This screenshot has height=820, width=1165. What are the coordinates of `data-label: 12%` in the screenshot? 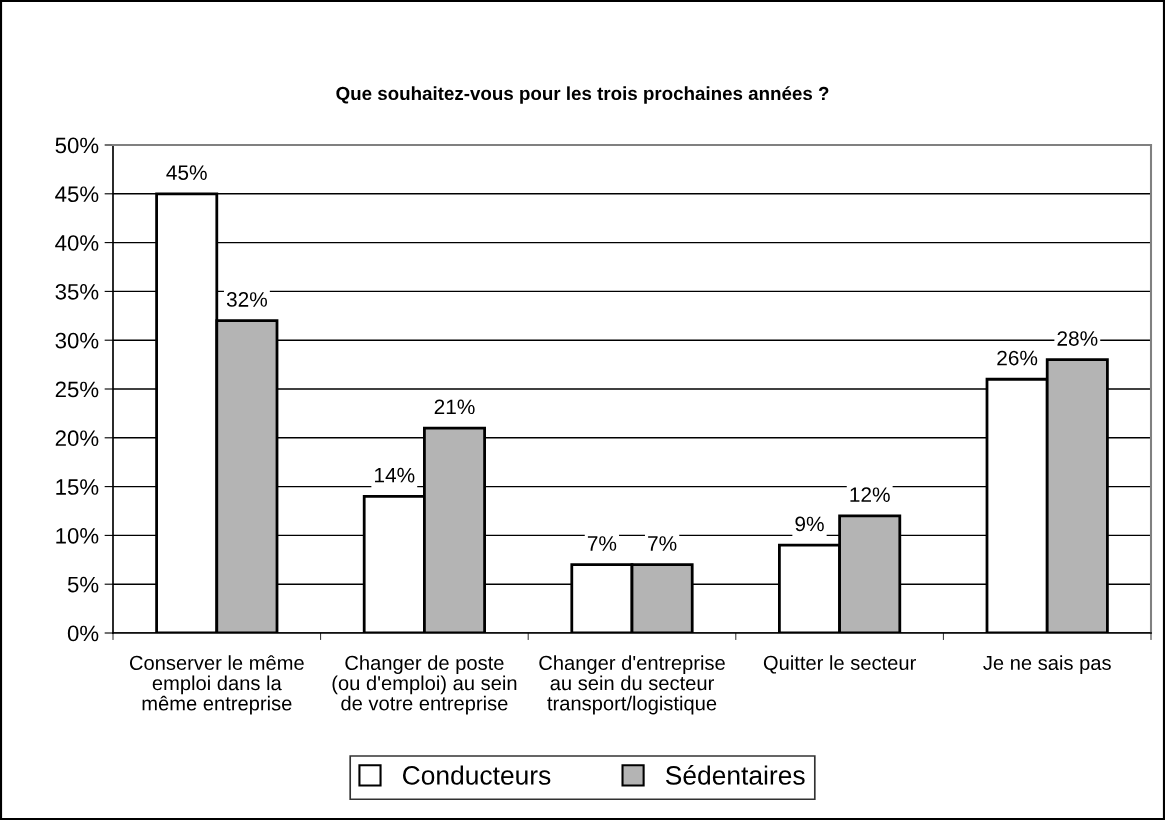 It's located at (870, 494).